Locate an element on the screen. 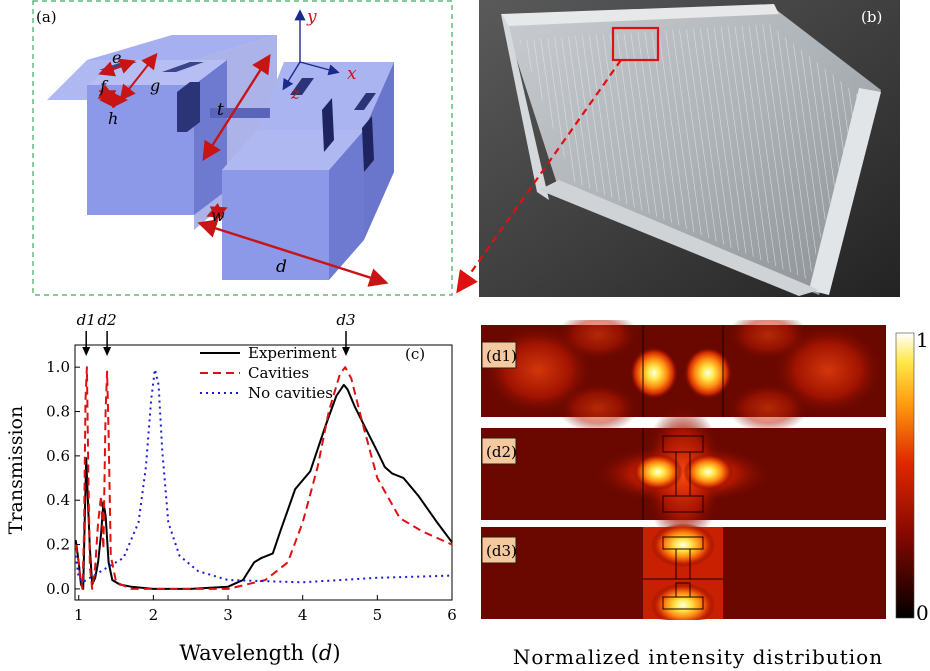 This screenshot has width=930, height=671. x-axis-label-close: ) is located at coordinates (336, 653).